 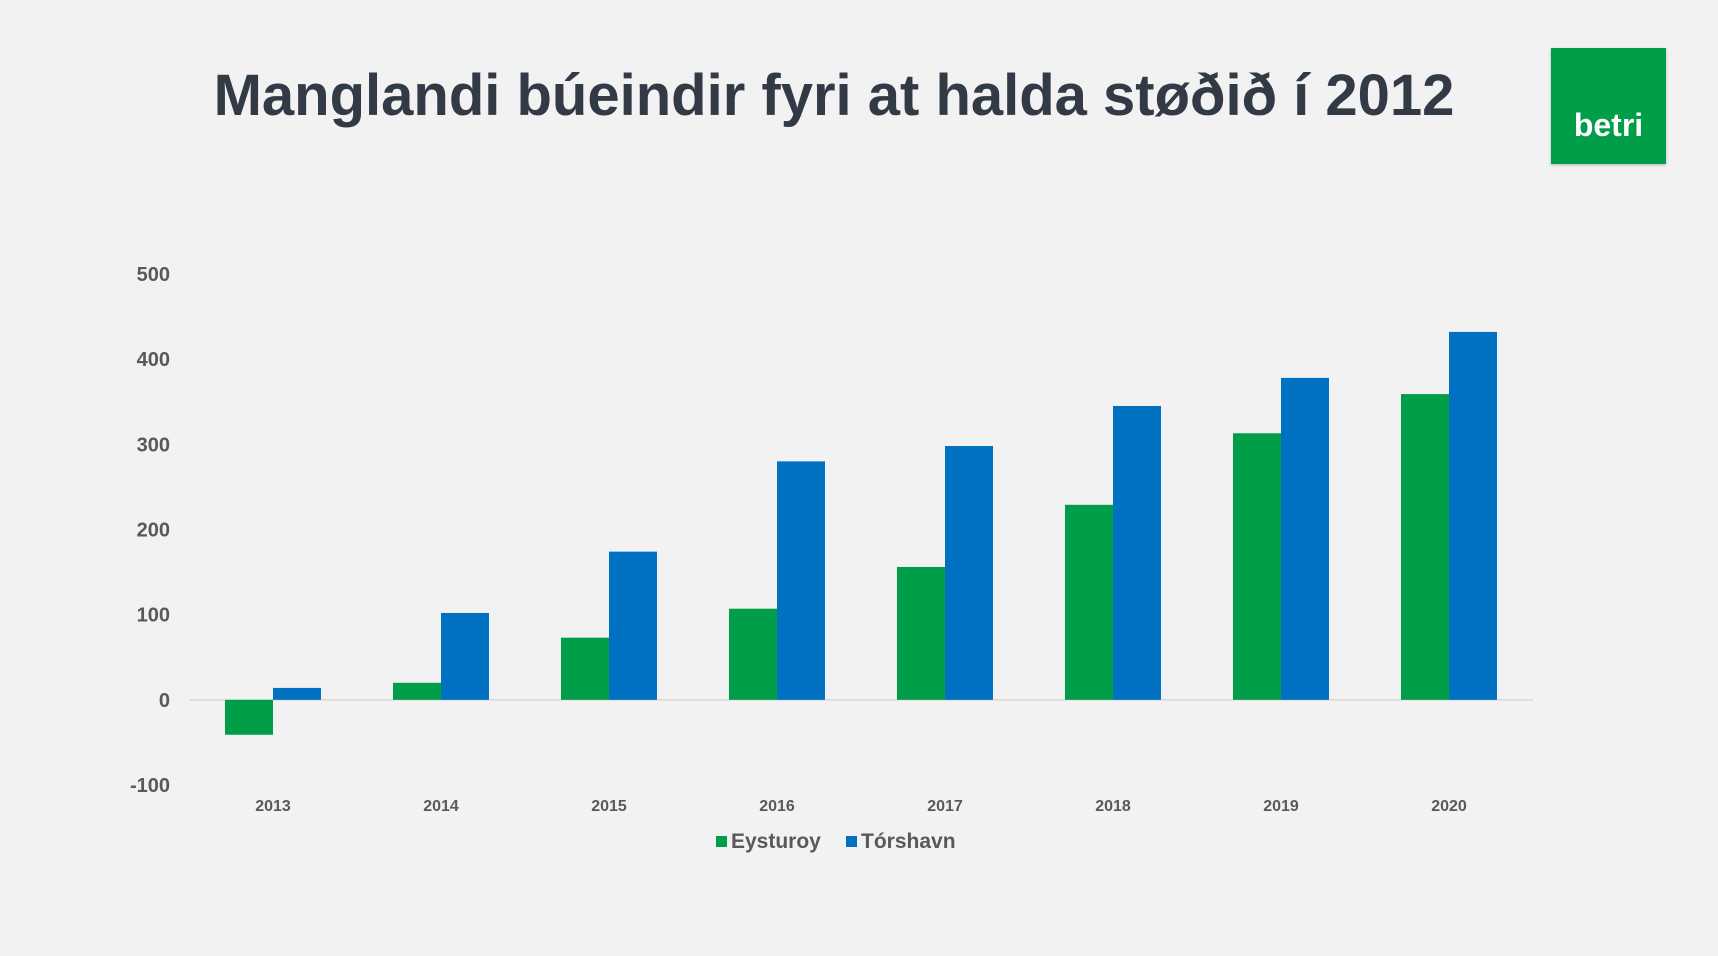 What do you see at coordinates (153, 360) in the screenshot?
I see `y-tick-label: 400` at bounding box center [153, 360].